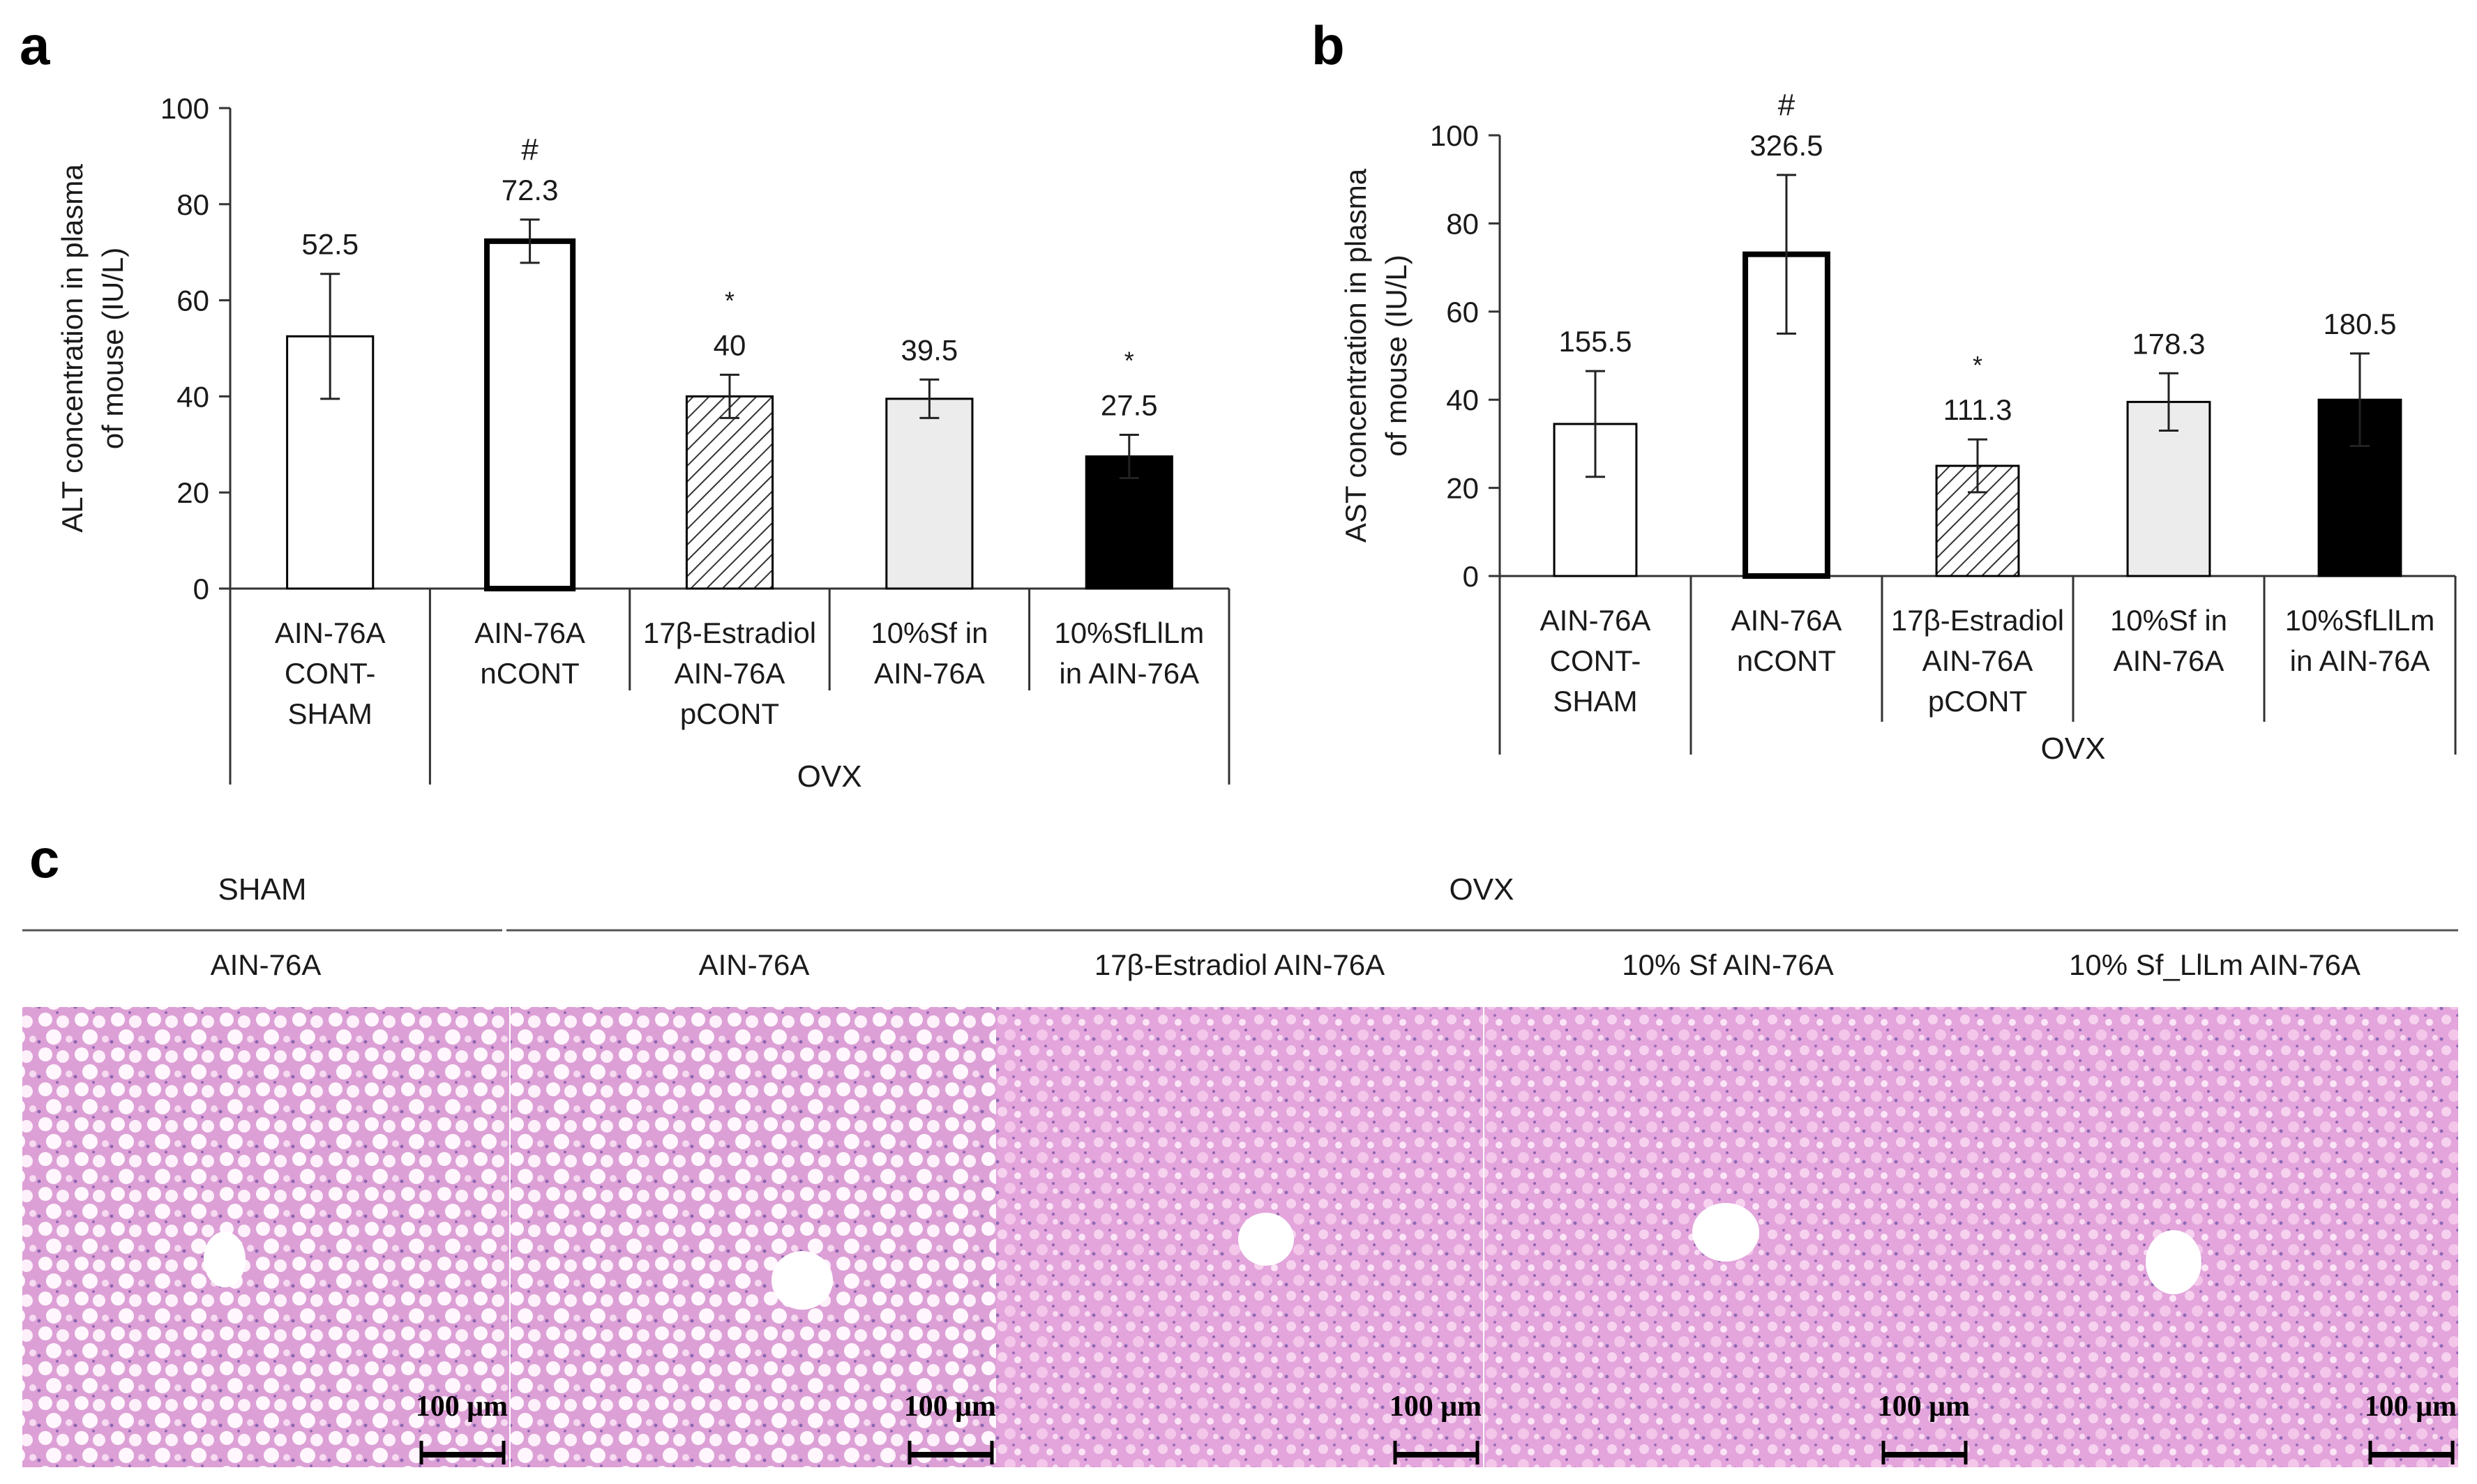 Image resolution: width=2477 pixels, height=1484 pixels. Describe the element at coordinates (1355, 355) in the screenshot. I see `y-axis-label: AST concentration in plasma` at that location.